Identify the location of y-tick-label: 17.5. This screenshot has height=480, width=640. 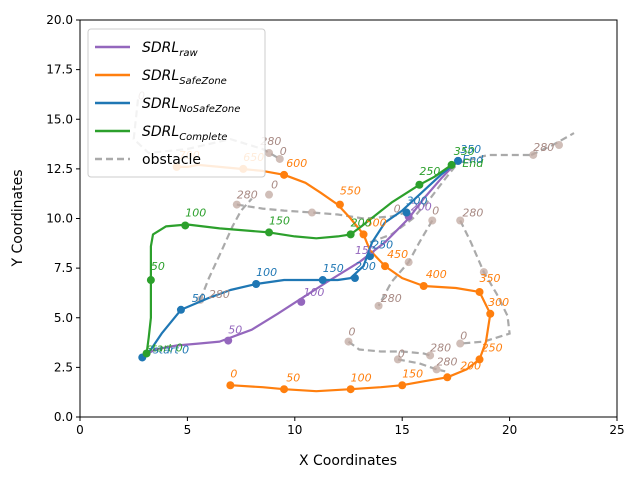
(59, 70).